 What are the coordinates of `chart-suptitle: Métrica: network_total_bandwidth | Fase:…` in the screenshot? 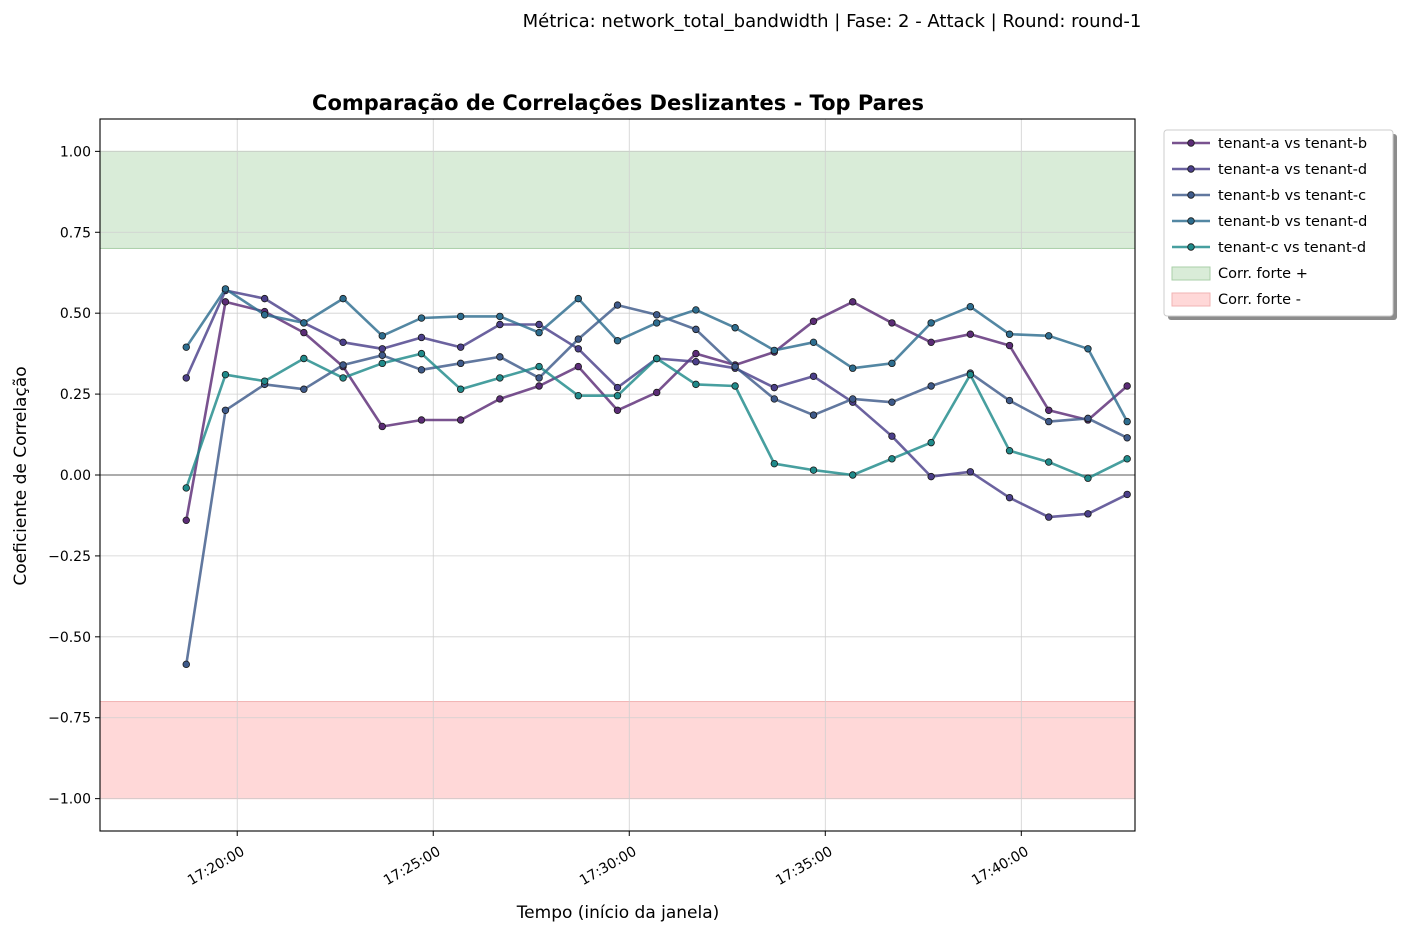 It's located at (832, 21).